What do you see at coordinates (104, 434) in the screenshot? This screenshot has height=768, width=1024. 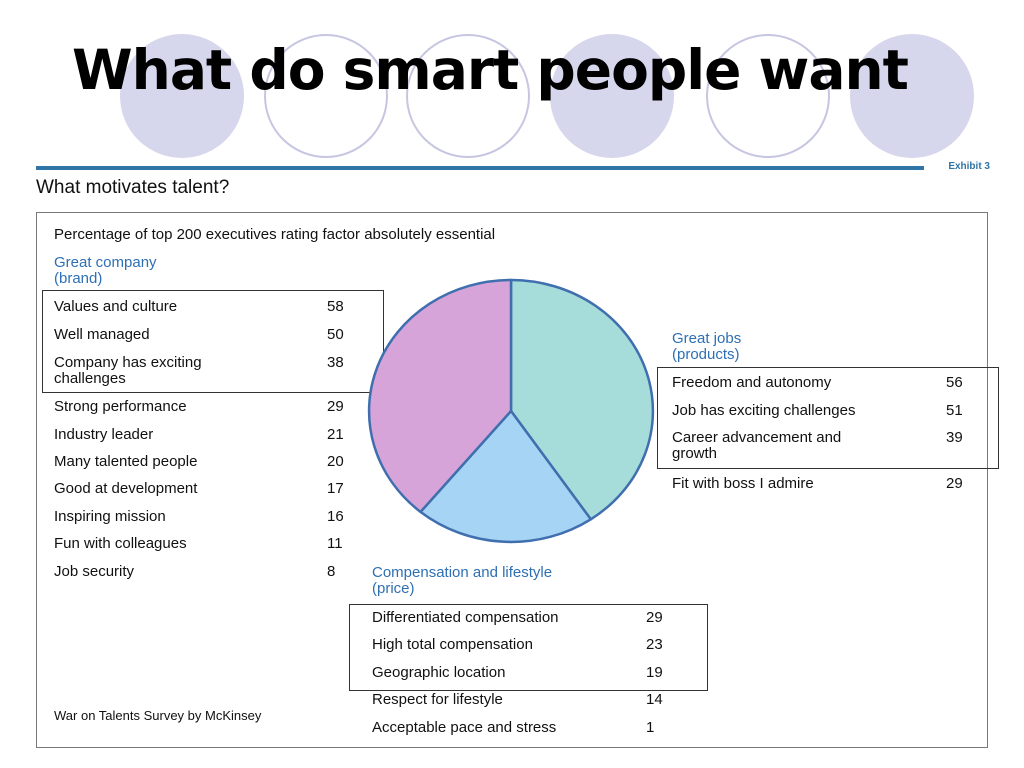 I see `factor-label: Industry leader` at bounding box center [104, 434].